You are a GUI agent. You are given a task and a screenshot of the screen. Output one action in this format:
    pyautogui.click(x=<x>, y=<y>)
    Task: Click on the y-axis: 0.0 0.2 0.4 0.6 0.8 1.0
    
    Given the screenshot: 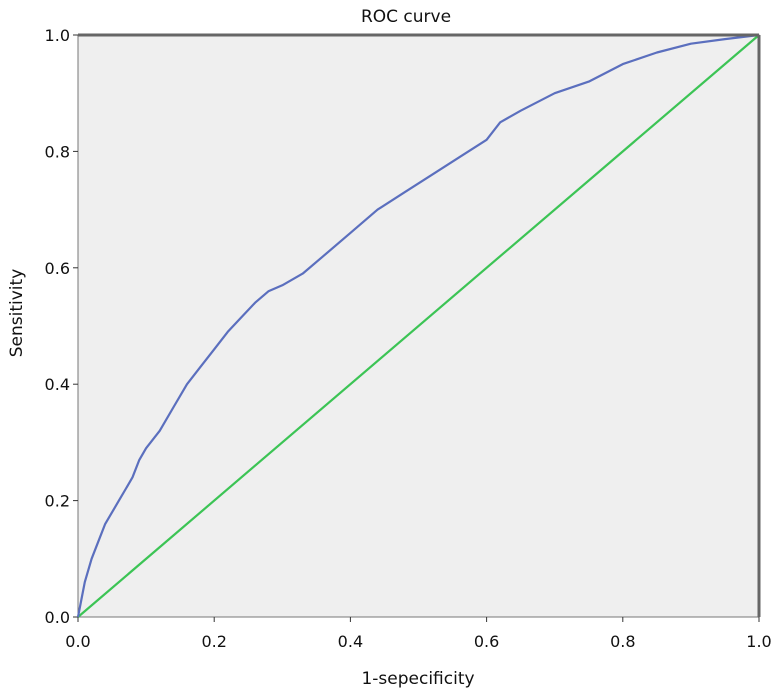 What is the action you would take?
    pyautogui.click(x=61, y=326)
    